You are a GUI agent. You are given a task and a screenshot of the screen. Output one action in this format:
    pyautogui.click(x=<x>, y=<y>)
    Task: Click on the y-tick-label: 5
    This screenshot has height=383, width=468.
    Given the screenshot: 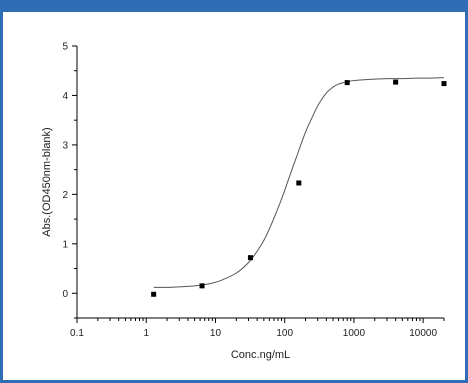 What is the action you would take?
    pyautogui.click(x=65, y=47)
    